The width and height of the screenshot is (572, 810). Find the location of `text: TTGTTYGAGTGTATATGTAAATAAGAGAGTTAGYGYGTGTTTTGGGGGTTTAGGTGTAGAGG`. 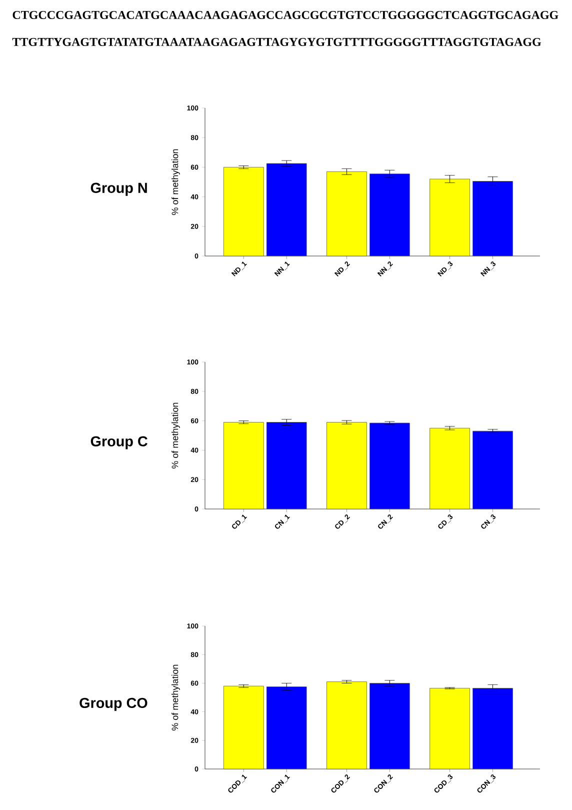

text: TTGTTYGAGTGTATATGTAAATAAGAGAGTTAGYGYGTGTTTTGGGGGTTTAGGTGTAGAGG is located at coordinates (277, 42).